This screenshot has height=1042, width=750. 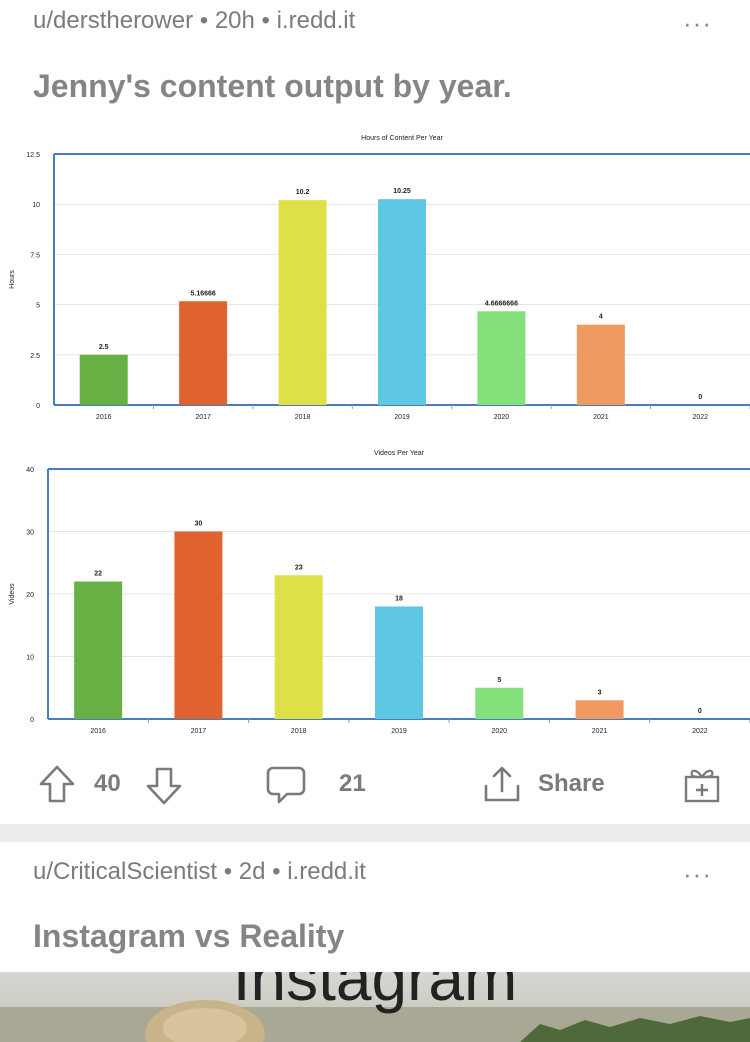 What do you see at coordinates (299, 567) in the screenshot?
I see `data-label-2018: 23` at bounding box center [299, 567].